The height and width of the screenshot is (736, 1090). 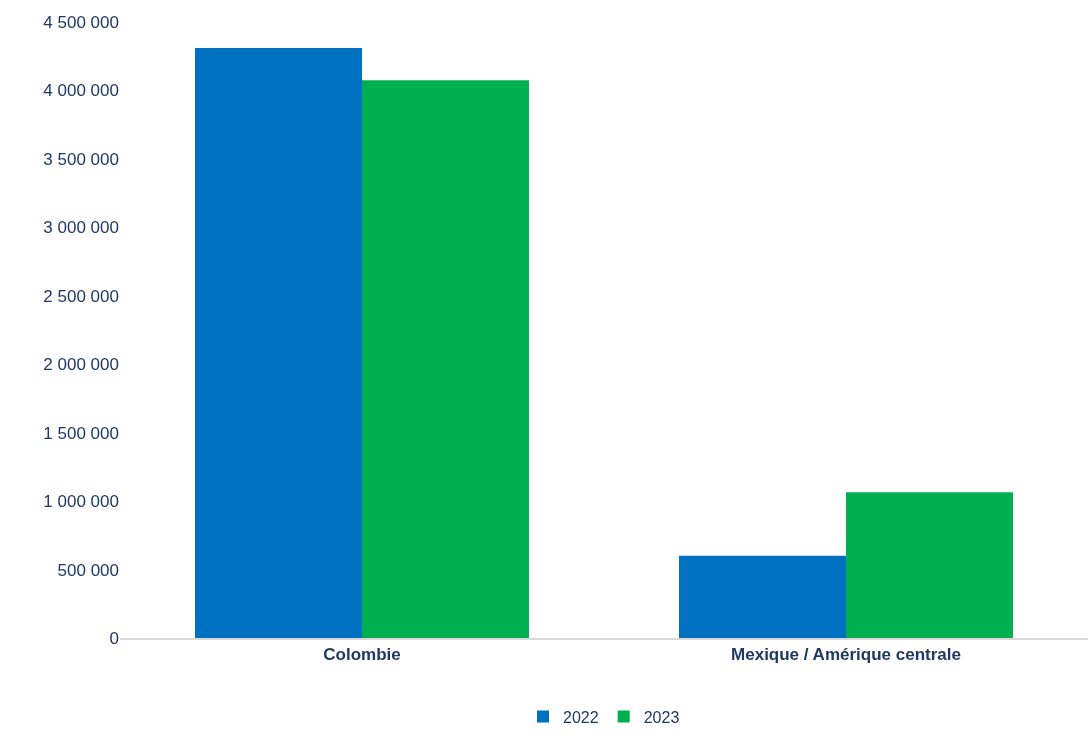 I want to click on x-tick-label: Colombie, so click(x=362, y=655).